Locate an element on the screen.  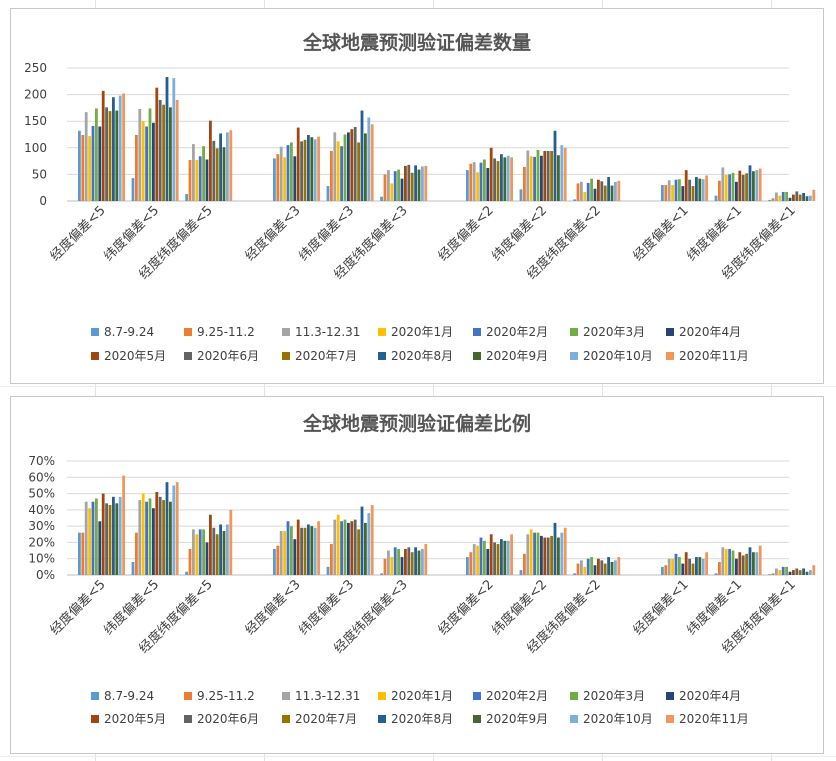
y-tick-label: 200 is located at coordinates (35, 95).